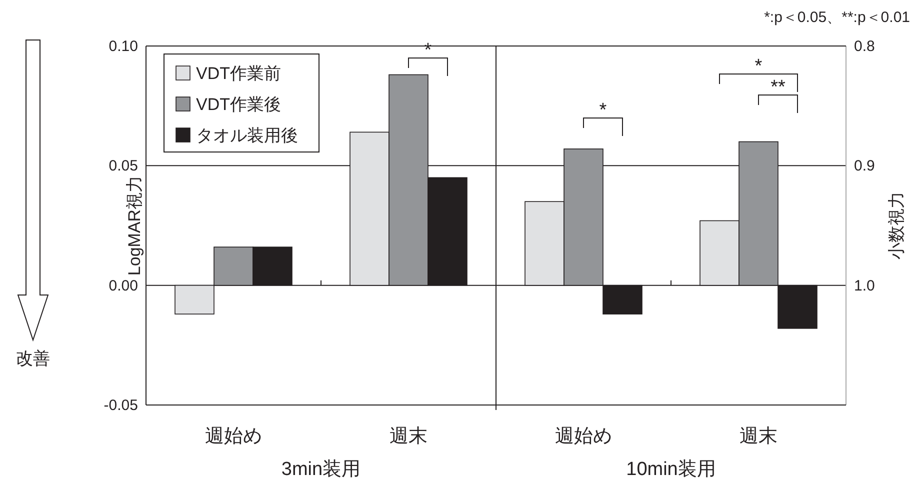 The height and width of the screenshot is (479, 919). Describe the element at coordinates (864, 46) in the screenshot. I see `y2-tick-label: 0.8` at that location.